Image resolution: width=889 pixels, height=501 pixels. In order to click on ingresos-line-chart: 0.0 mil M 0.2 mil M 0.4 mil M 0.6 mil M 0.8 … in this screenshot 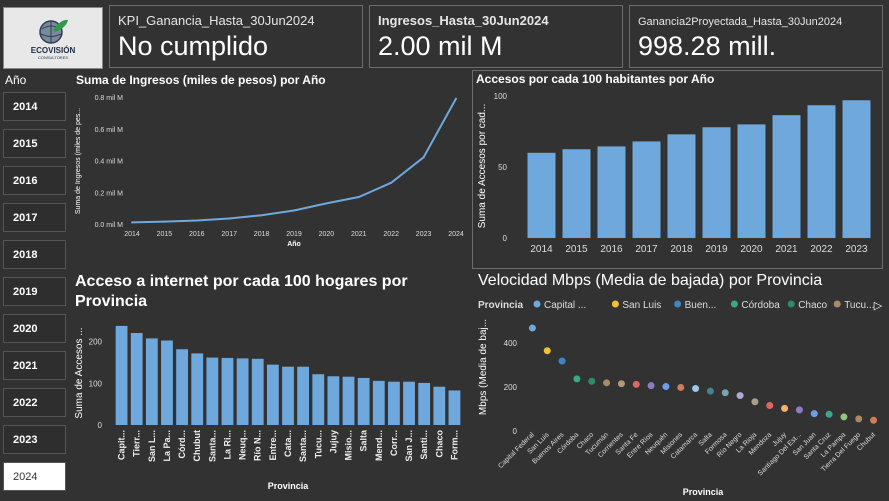, I will do `click(269, 171)`.